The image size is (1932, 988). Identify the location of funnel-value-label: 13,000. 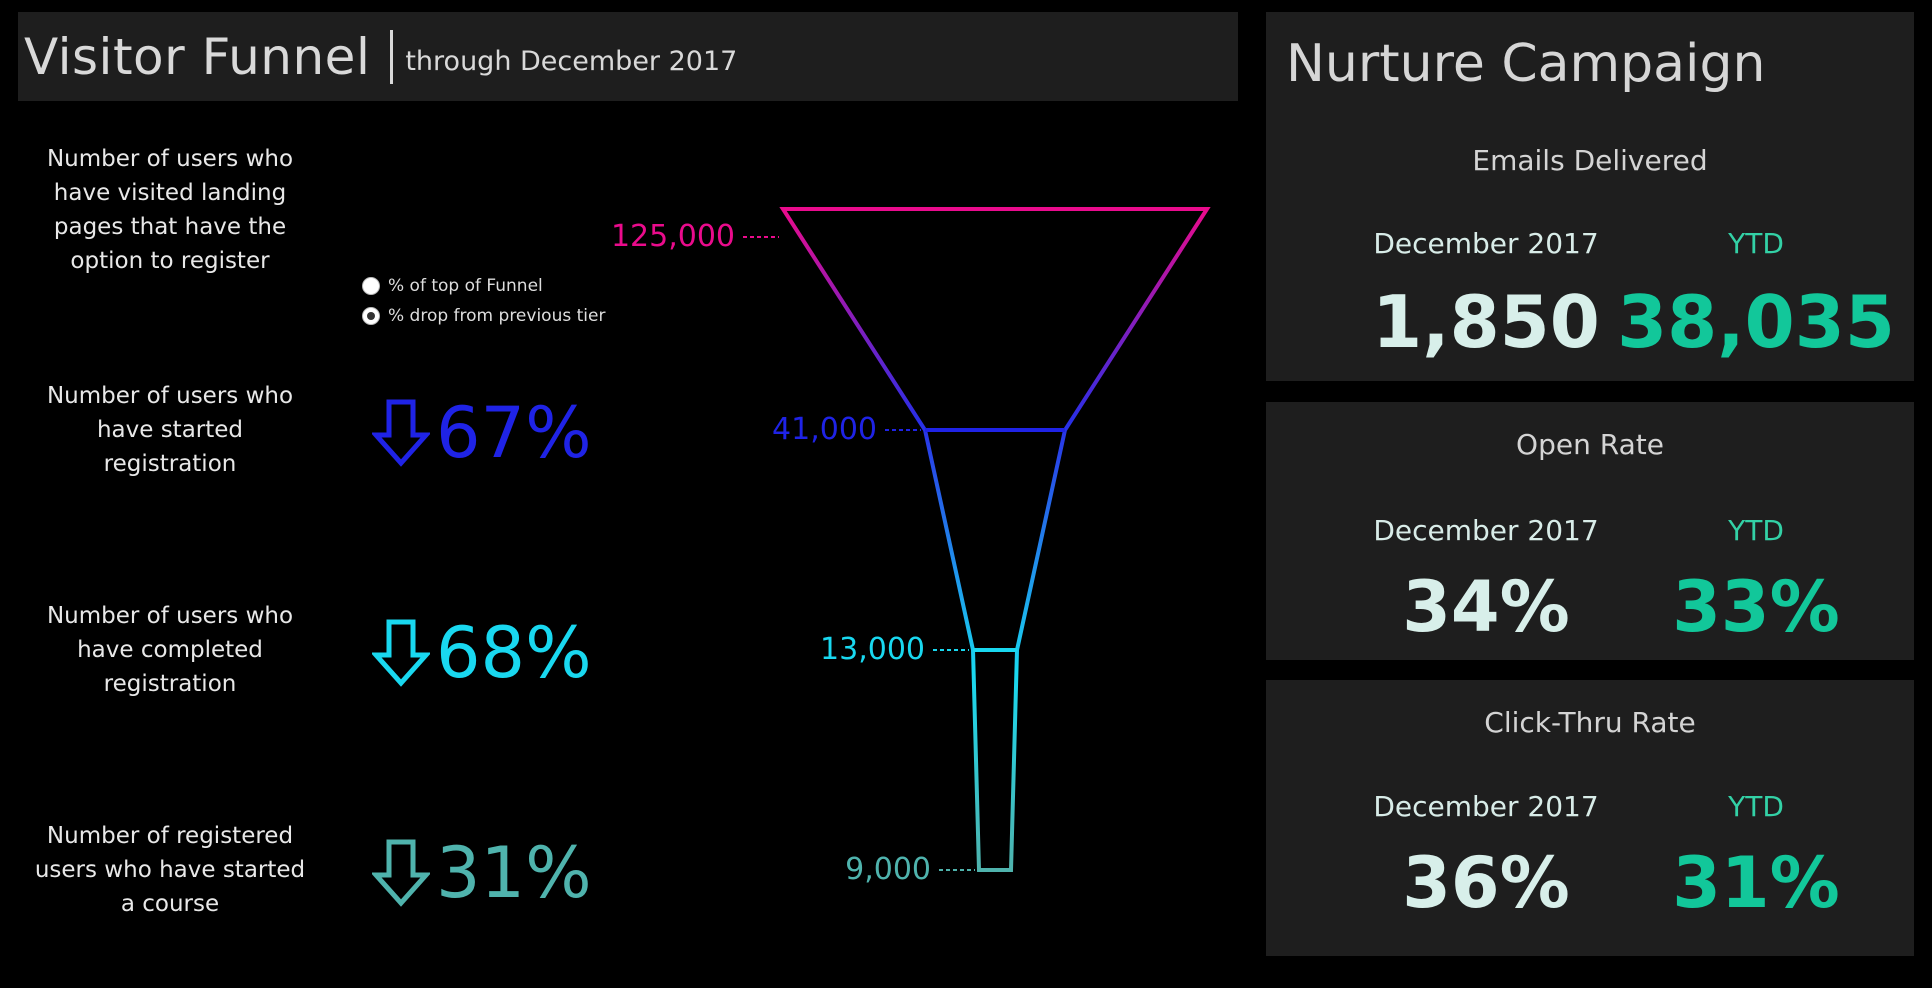
(872, 649).